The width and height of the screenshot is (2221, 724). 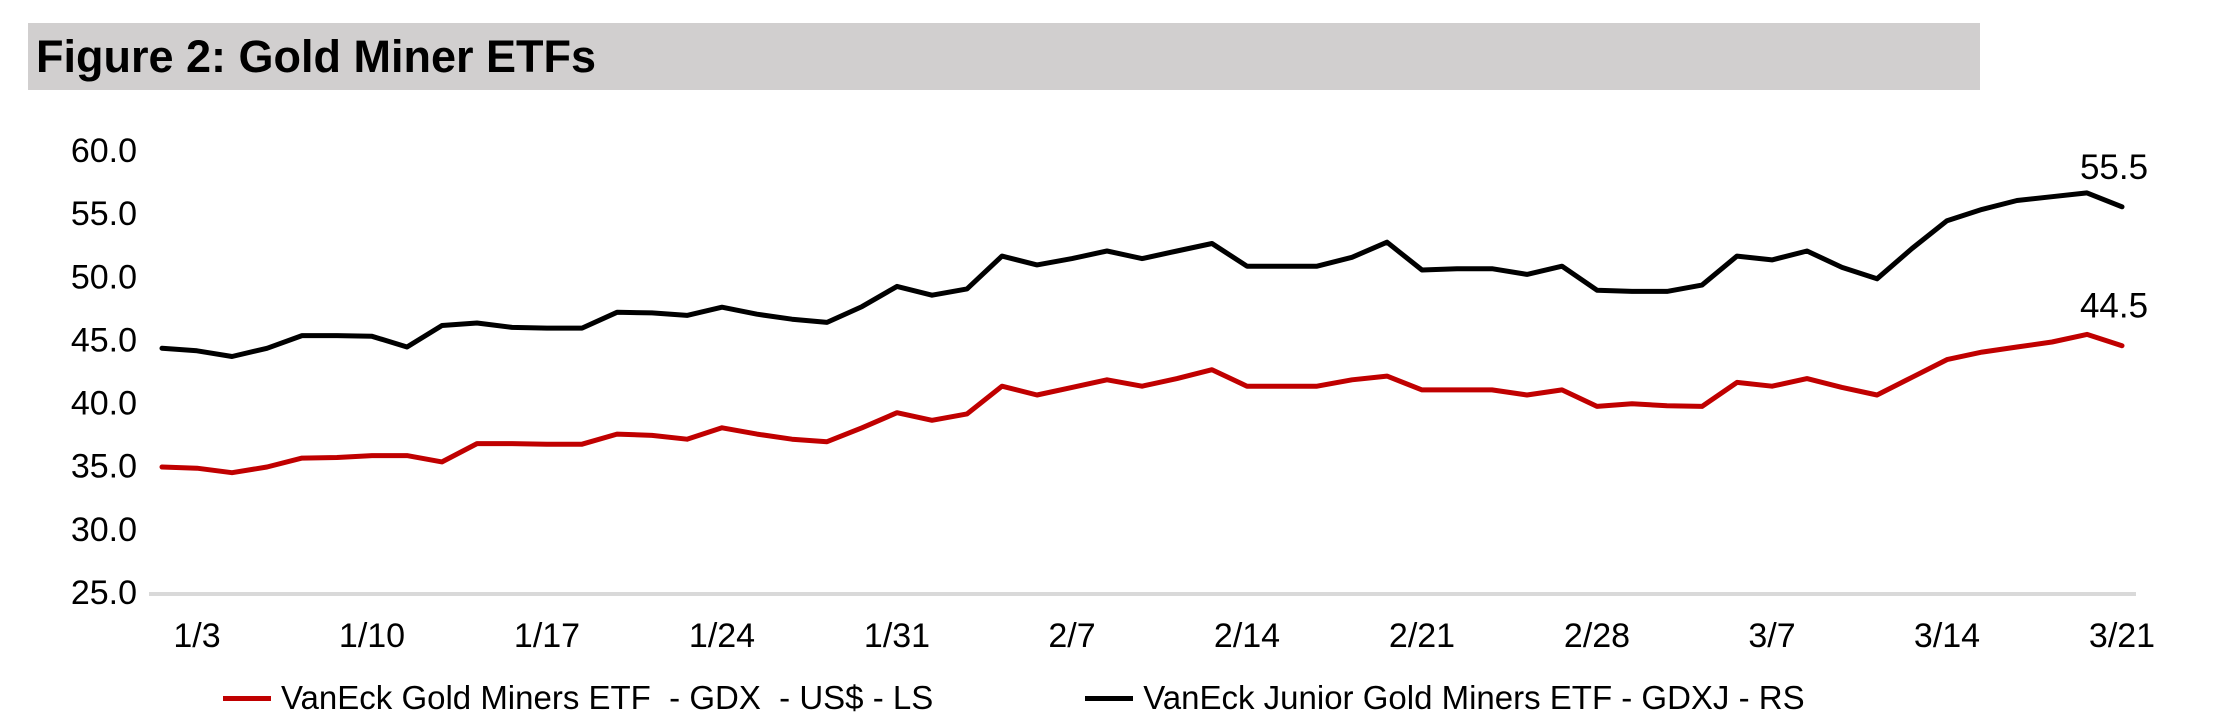 I want to click on x-tick-label: 3/14, so click(x=1947, y=636).